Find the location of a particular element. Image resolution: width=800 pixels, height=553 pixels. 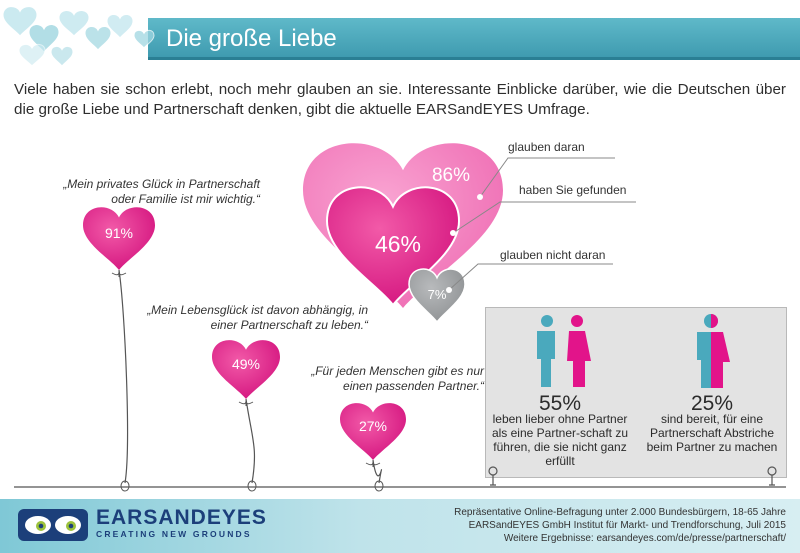

leader-found is located at coordinates (544, 217).